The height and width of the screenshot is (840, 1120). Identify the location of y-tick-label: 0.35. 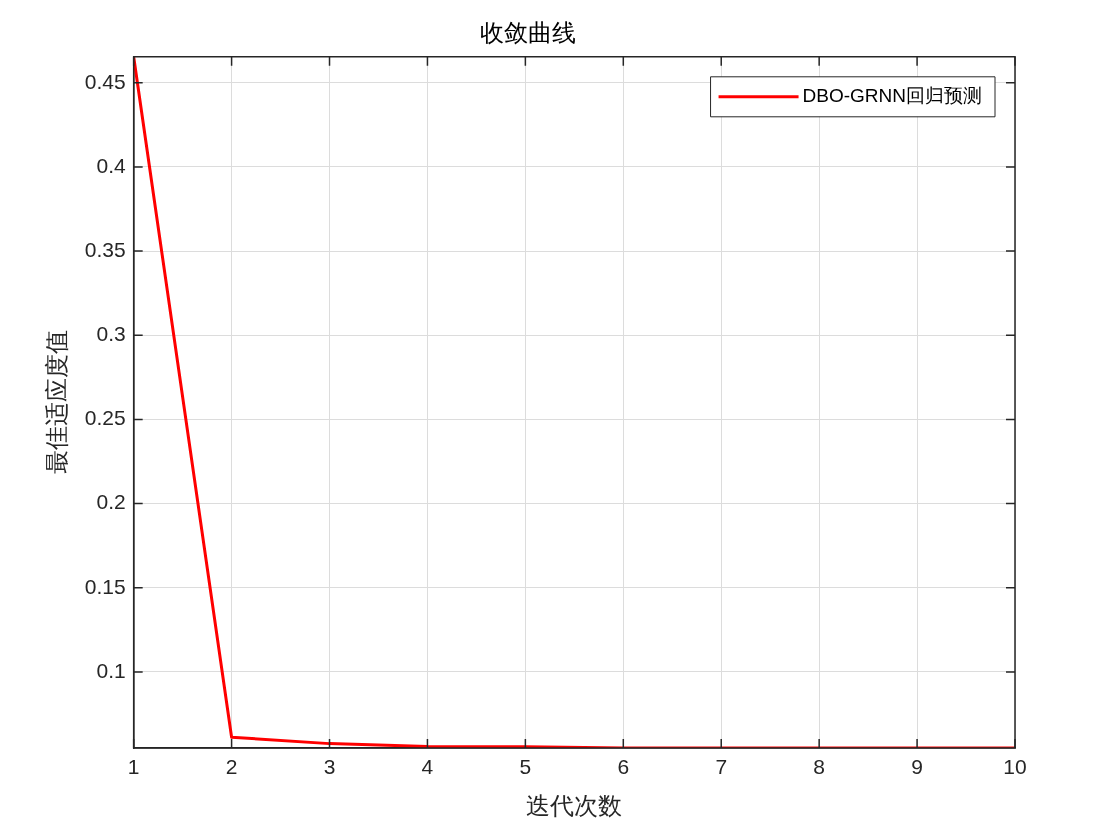
(105, 249).